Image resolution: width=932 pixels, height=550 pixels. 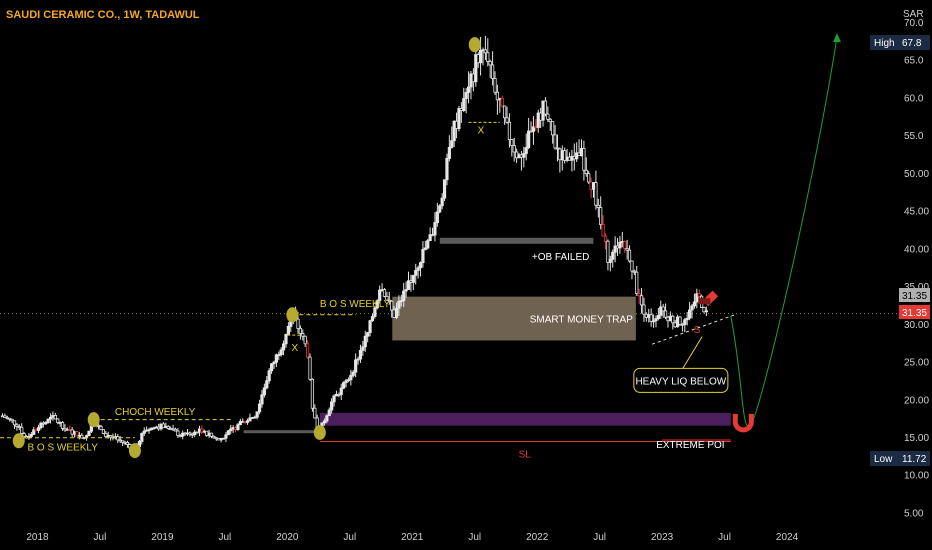 What do you see at coordinates (37, 537) in the screenshot?
I see `x-tick-label: 2018` at bounding box center [37, 537].